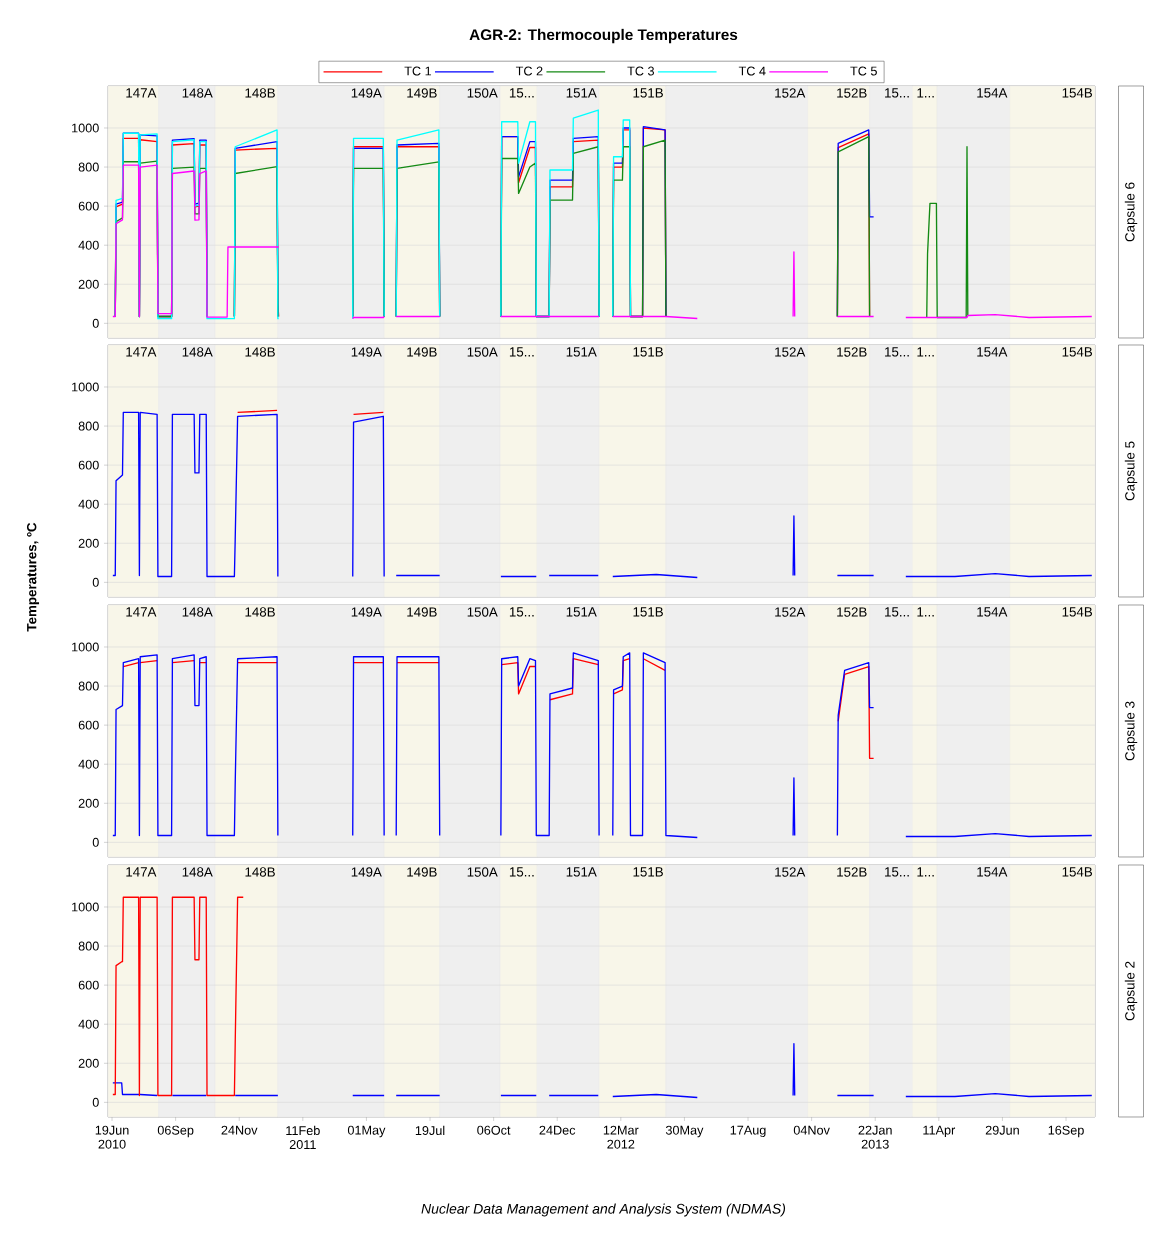  What do you see at coordinates (1131, 731) in the screenshot?
I see `y2-axis-title: Capsule 3` at bounding box center [1131, 731].